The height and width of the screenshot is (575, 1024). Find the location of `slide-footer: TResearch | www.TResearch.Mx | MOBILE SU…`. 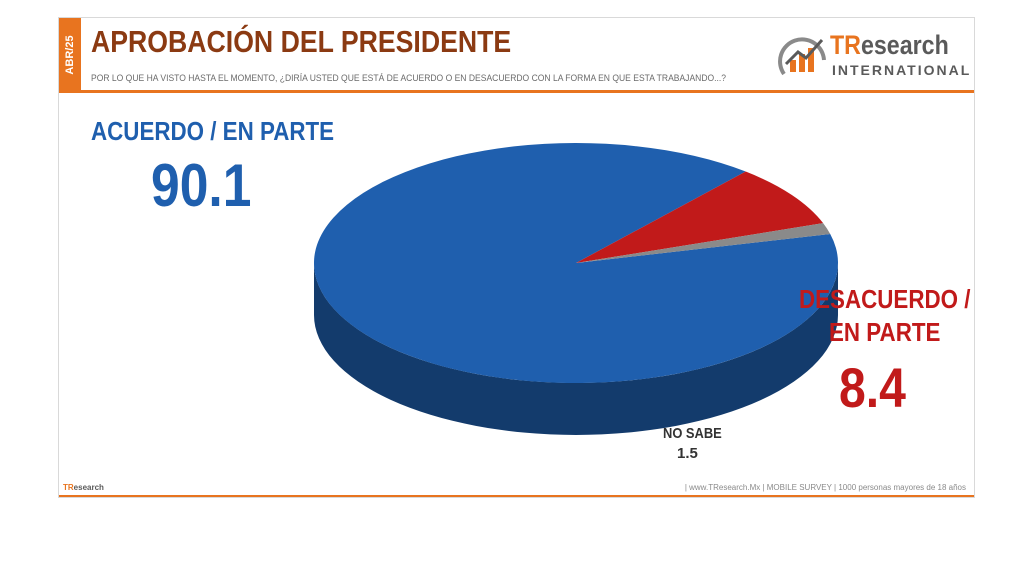

slide-footer: TResearch | www.TResearch.Mx | MOBILE SU… is located at coordinates (516, 489).